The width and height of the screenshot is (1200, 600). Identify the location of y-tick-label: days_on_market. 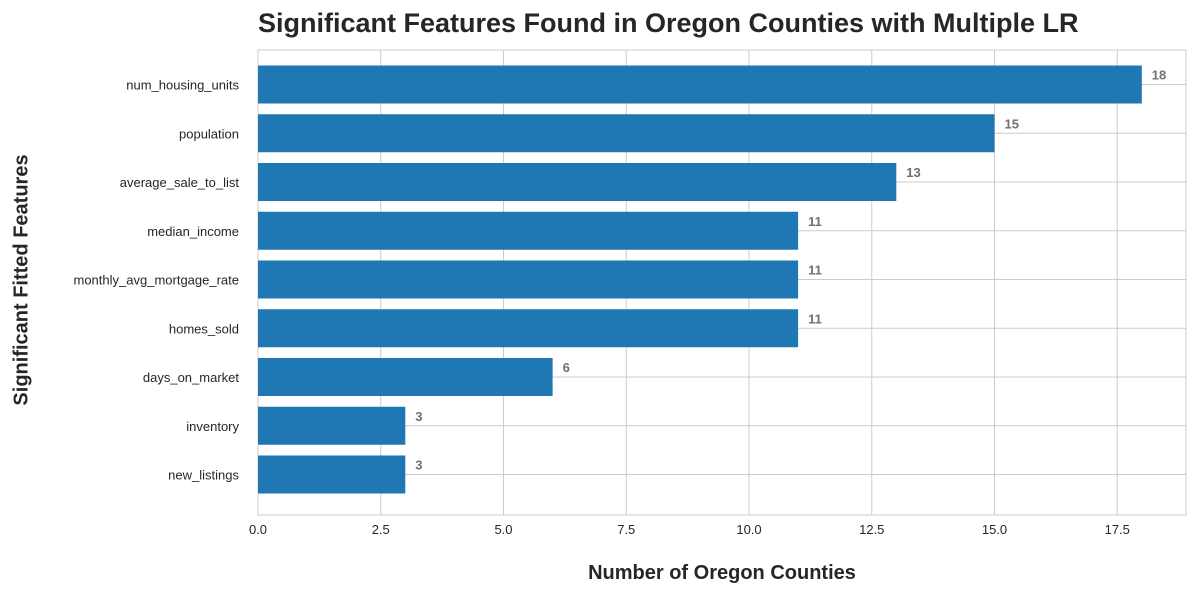
(191, 377).